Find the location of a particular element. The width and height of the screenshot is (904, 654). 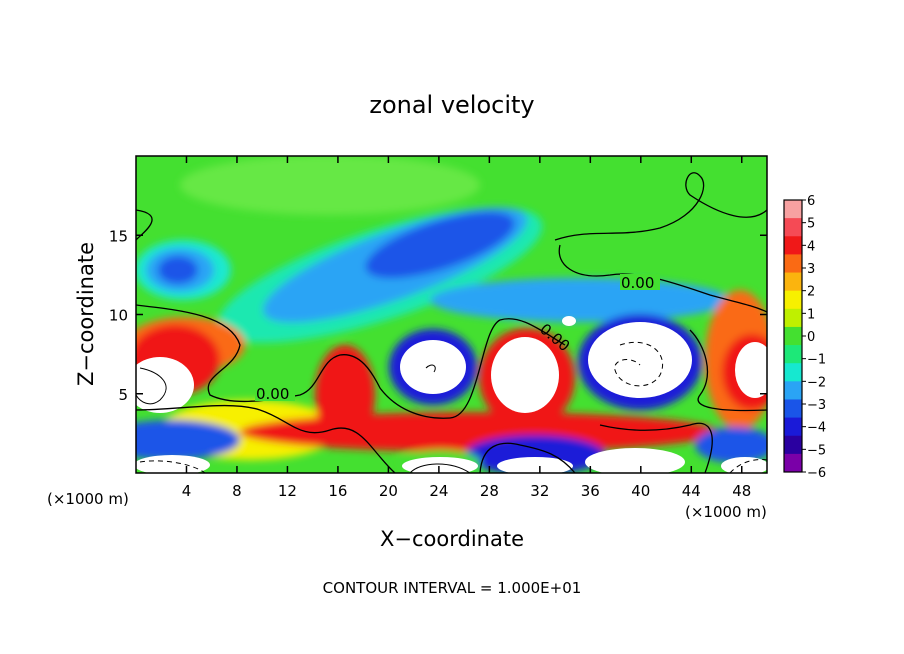

x-axis-title: X−coordinate is located at coordinates (452, 539).